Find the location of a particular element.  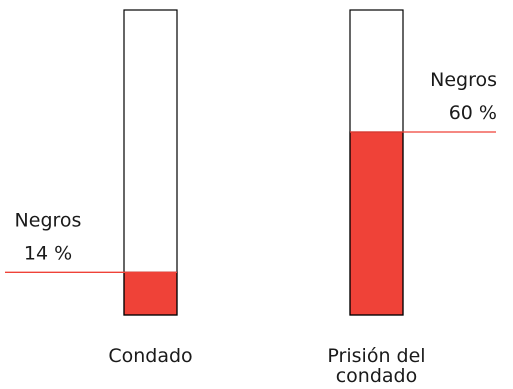

value-label-1: 60 % is located at coordinates (473, 113).